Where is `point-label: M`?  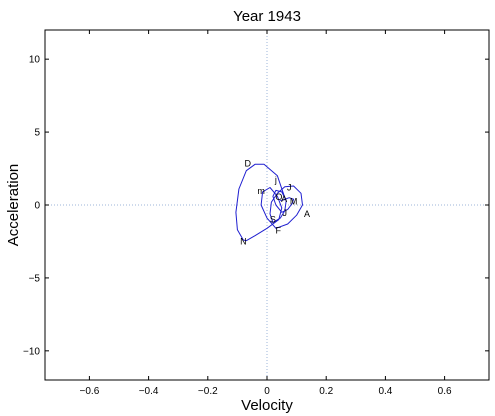 point-label: M is located at coordinates (294, 201).